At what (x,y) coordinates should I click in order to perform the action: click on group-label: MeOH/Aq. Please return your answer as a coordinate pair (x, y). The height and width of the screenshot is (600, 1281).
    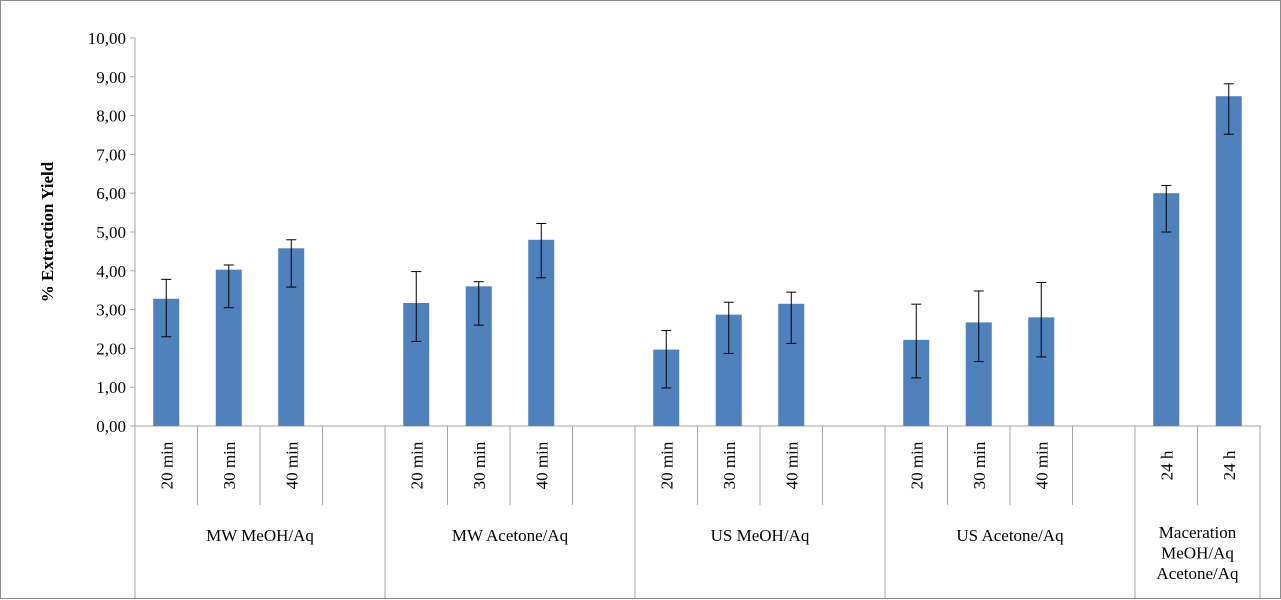
    Looking at the image, I should click on (1197, 553).